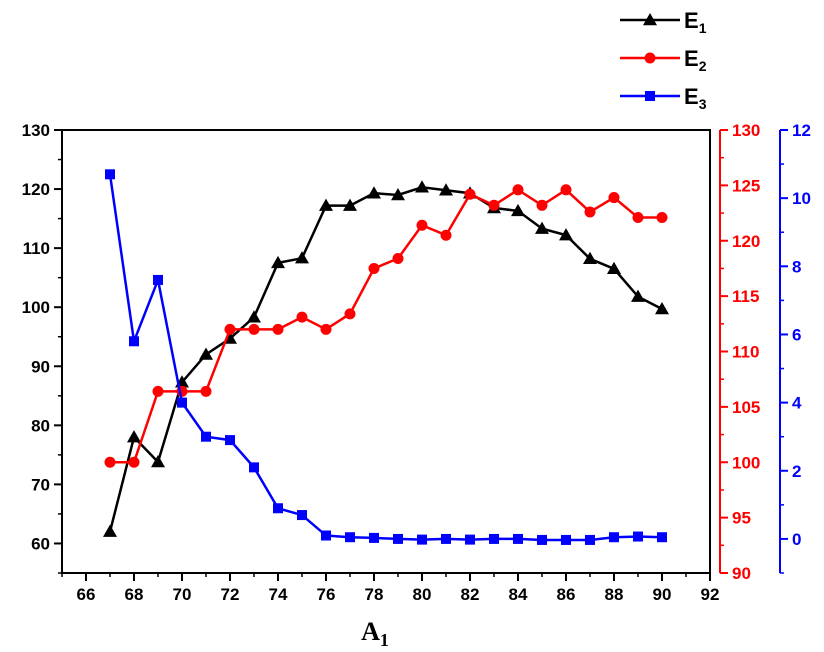 This screenshot has width=824, height=652. I want to click on legend-label-2: E2, so click(695, 60).